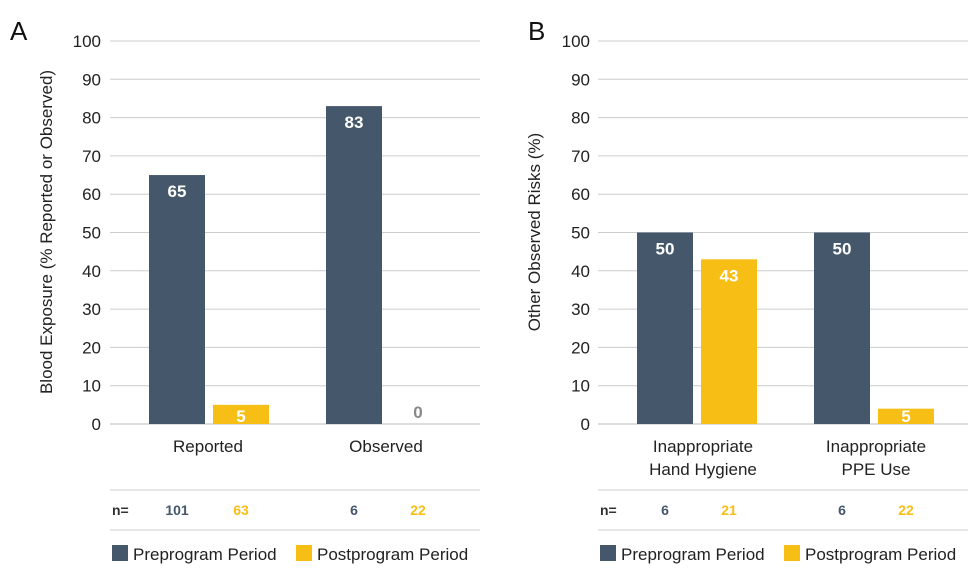 The width and height of the screenshot is (975, 570). Describe the element at coordinates (177, 510) in the screenshot. I see `n-value: 101` at that location.